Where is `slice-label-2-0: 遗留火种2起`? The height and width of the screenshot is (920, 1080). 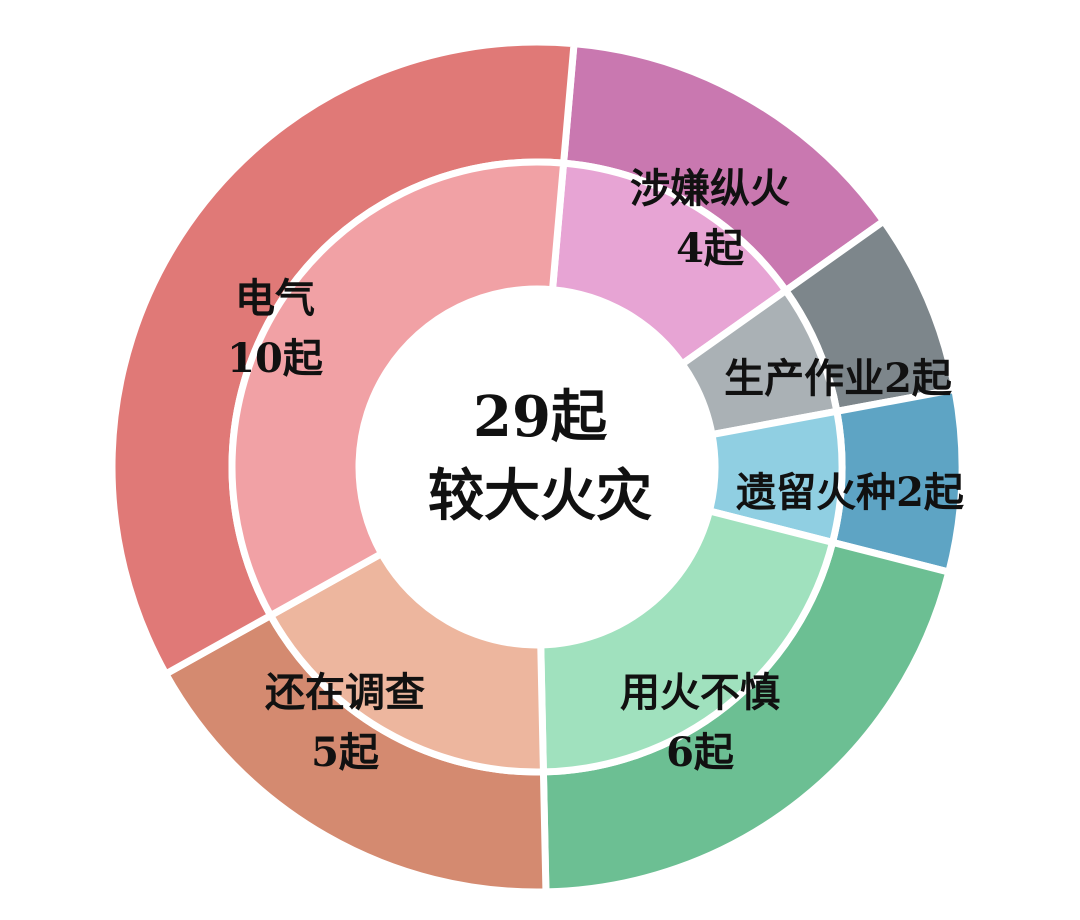 slice-label-2-0: 遗留火种2起 is located at coordinates (850, 492).